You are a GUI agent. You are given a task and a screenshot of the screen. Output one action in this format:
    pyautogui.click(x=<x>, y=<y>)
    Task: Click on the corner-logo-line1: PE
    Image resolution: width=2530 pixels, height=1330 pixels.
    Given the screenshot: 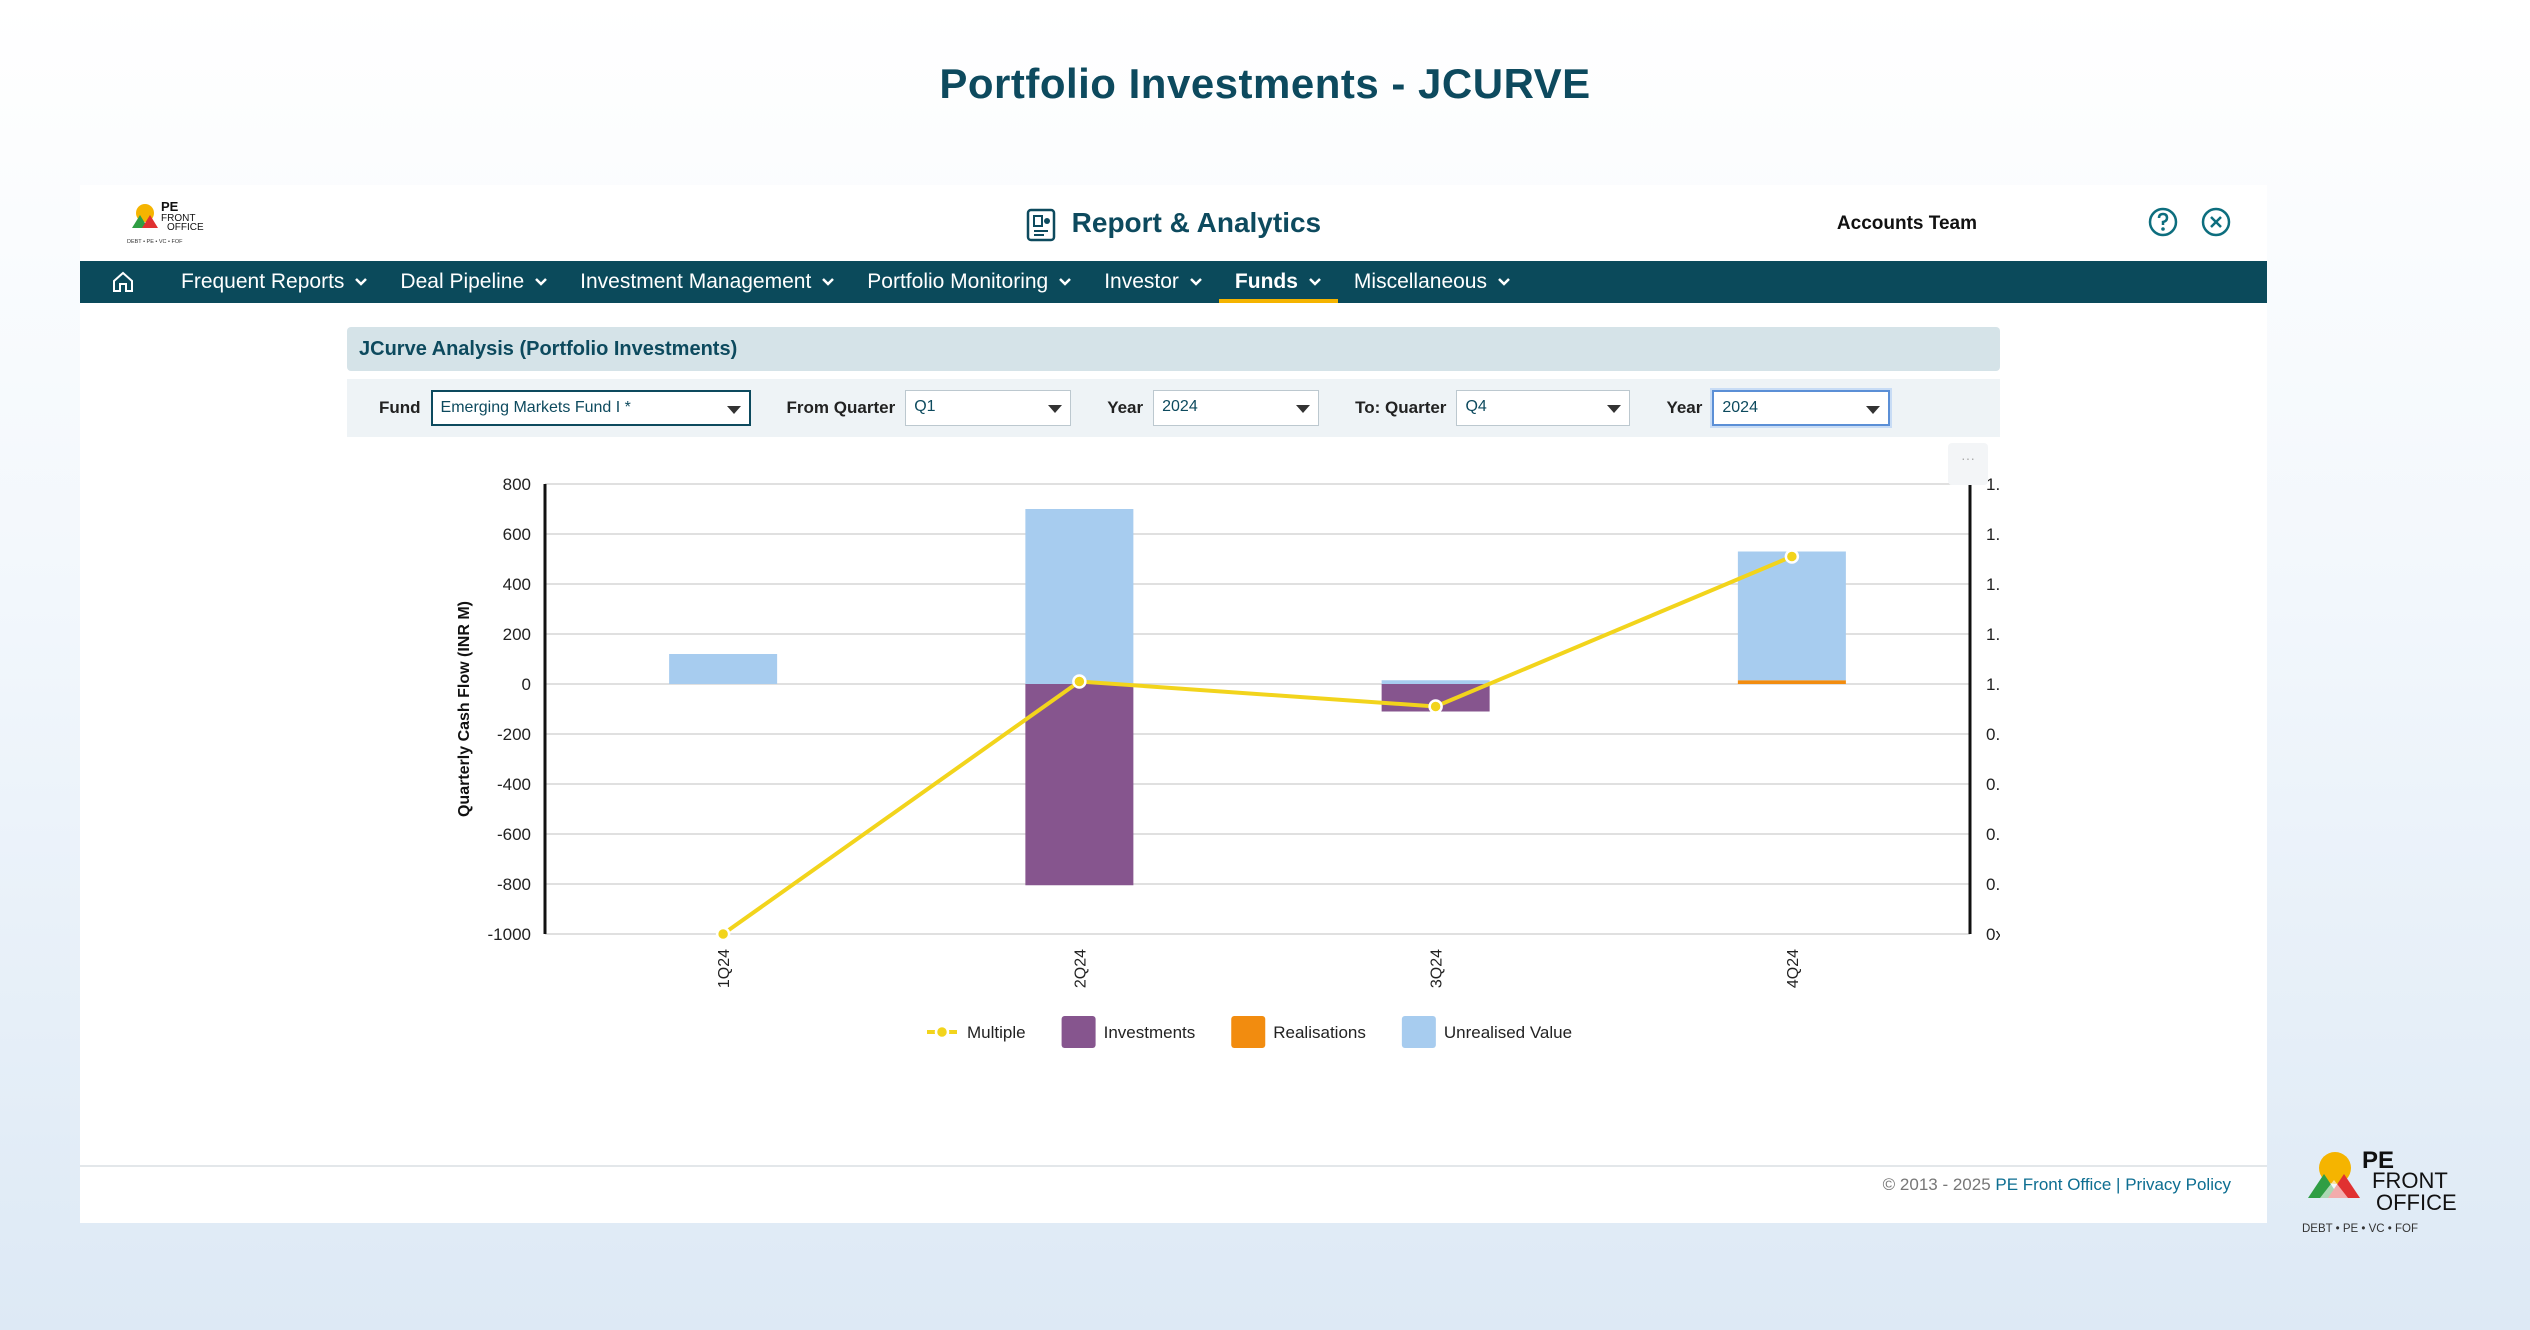 What is the action you would take?
    pyautogui.click(x=2378, y=1160)
    